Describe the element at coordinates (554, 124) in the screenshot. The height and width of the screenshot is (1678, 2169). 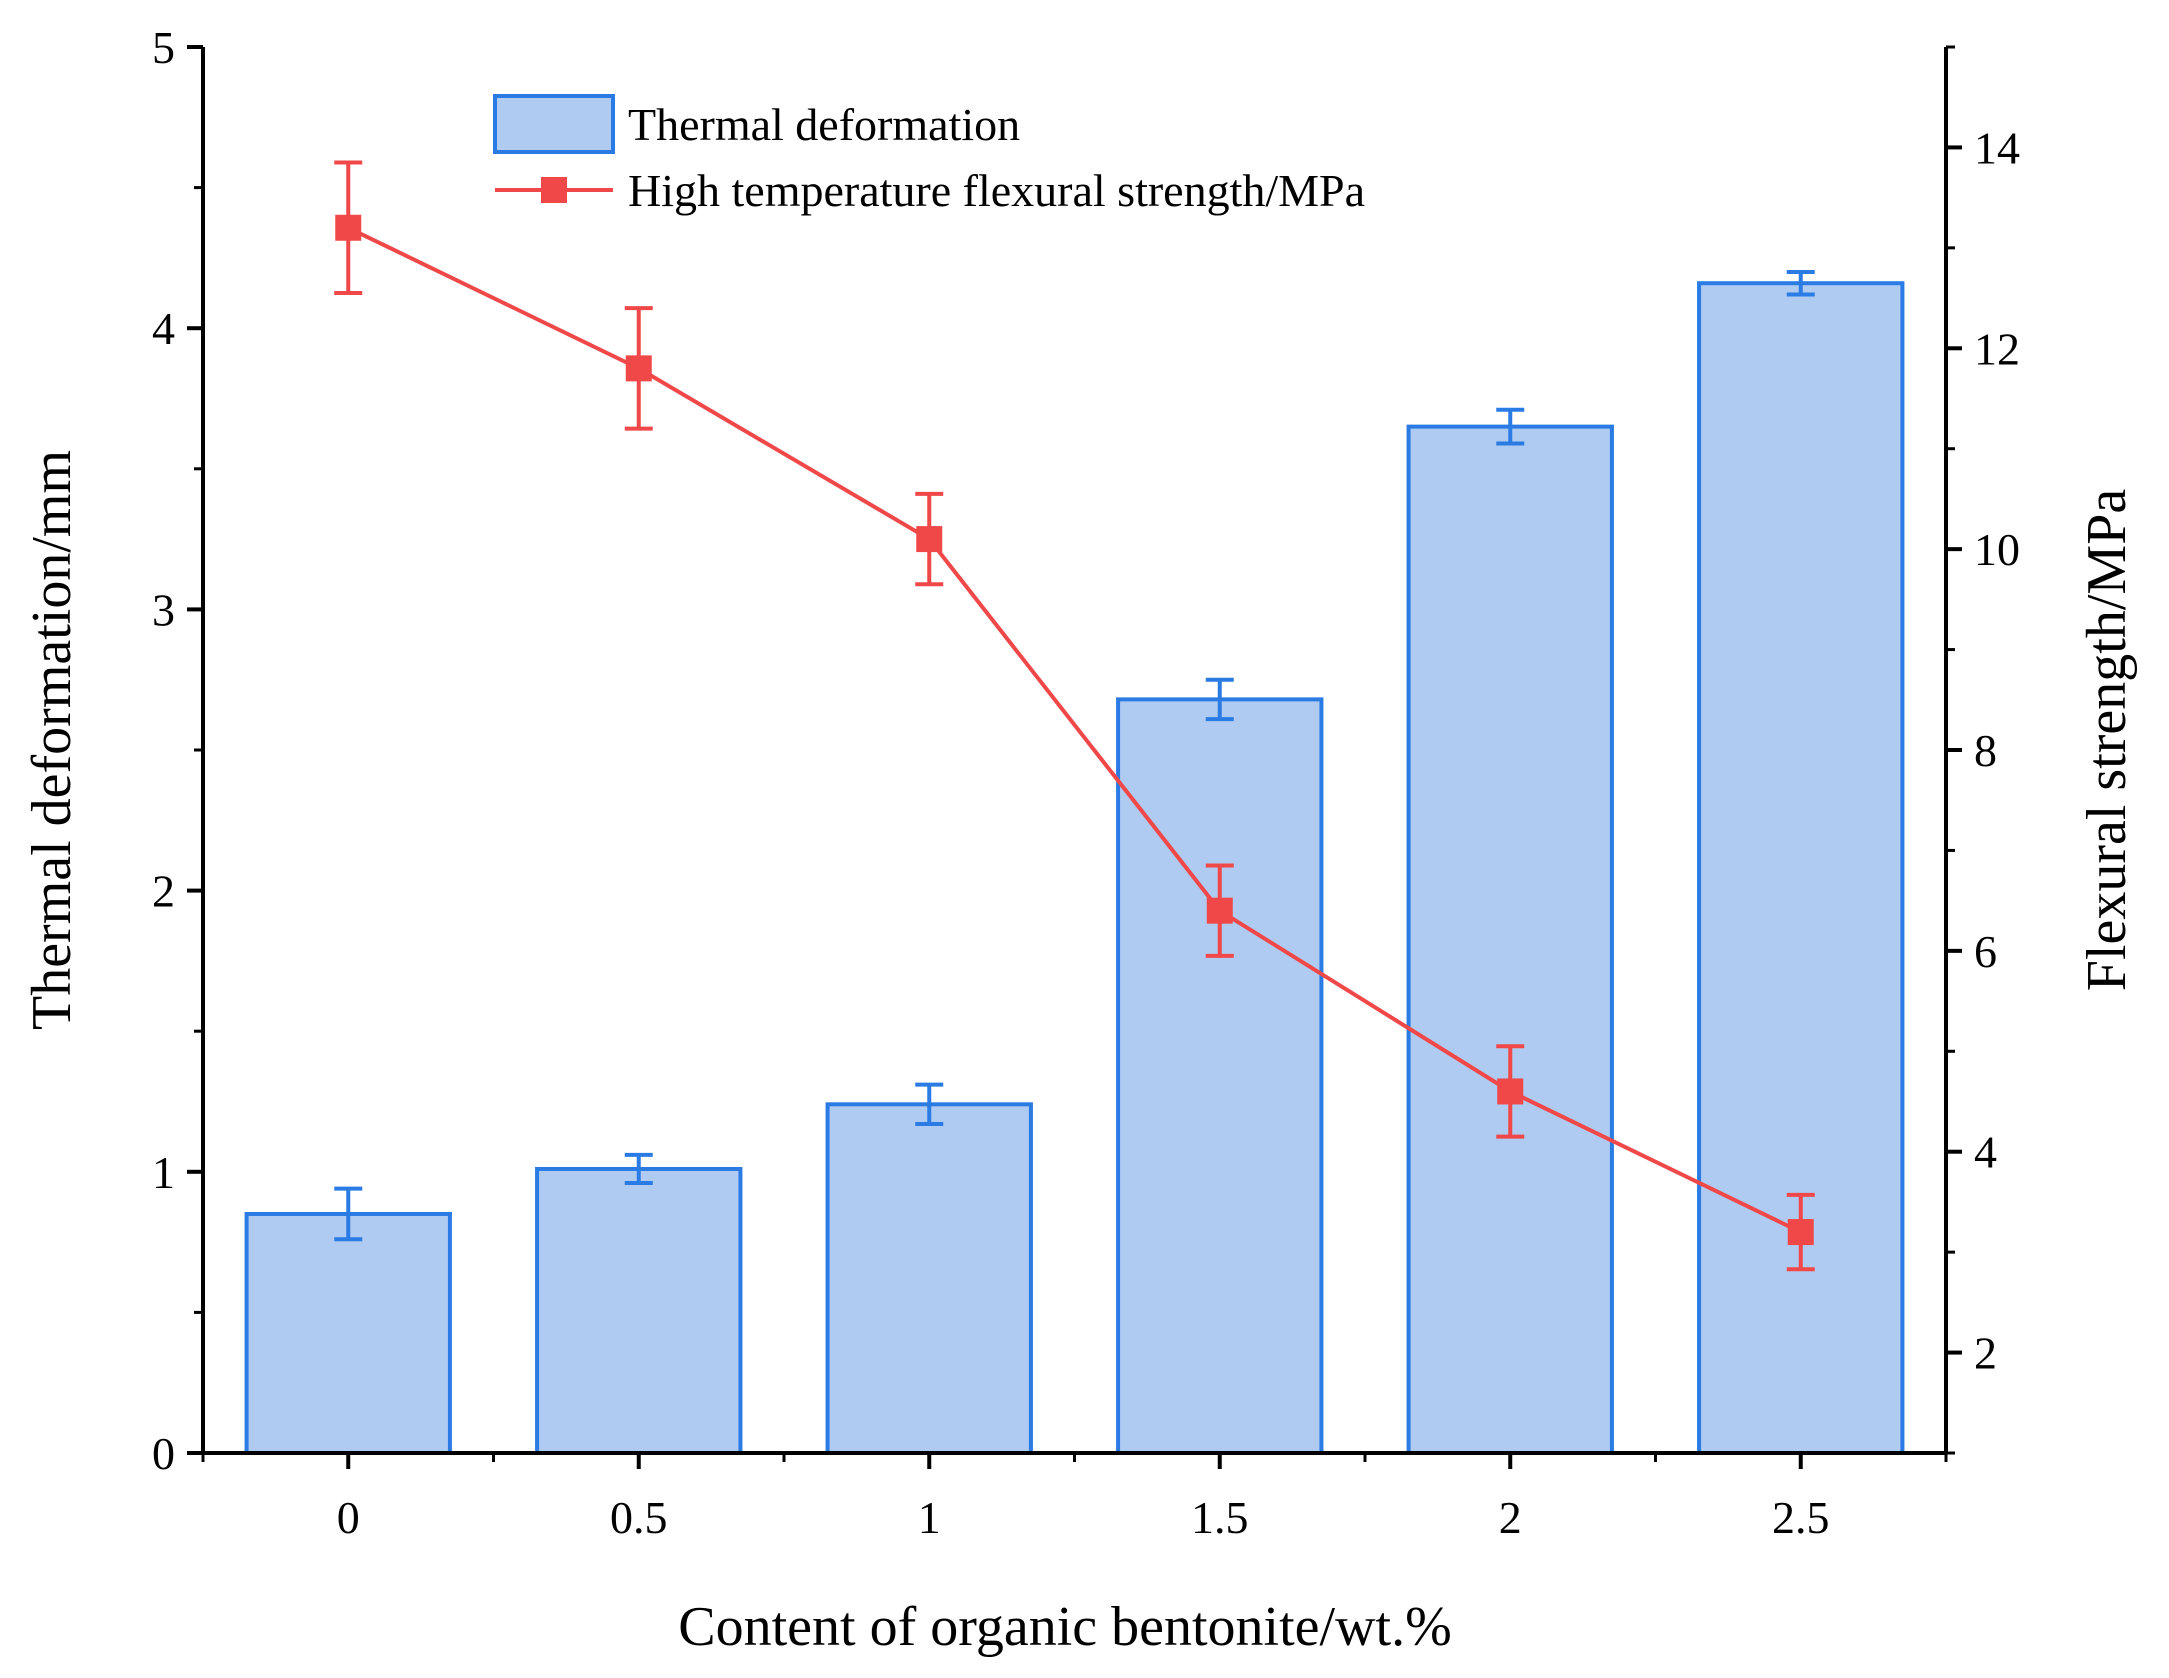
I see `legend-bar-swatch` at that location.